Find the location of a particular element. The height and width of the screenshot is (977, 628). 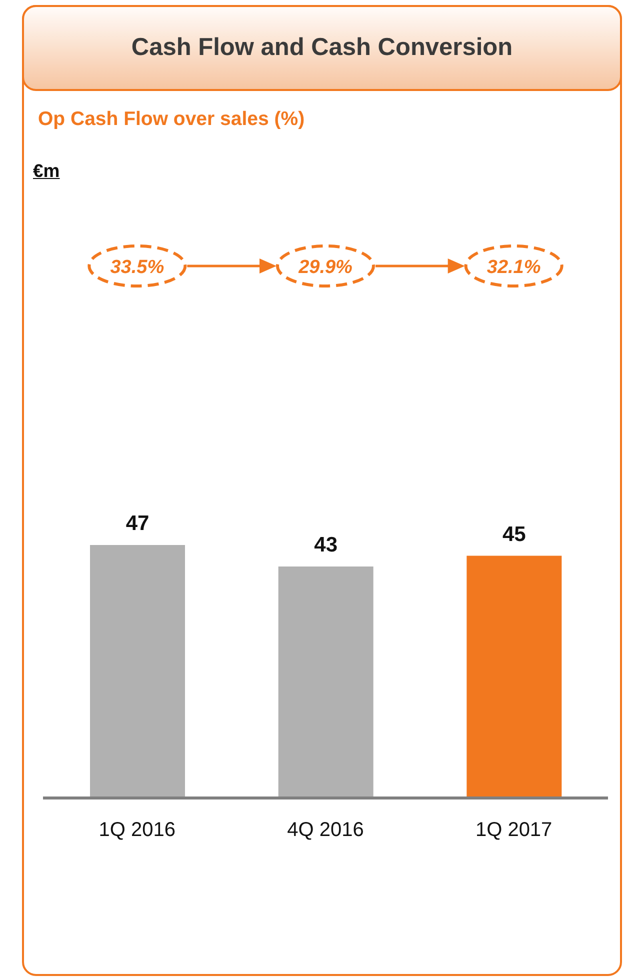

data-label: 47 is located at coordinates (138, 523).